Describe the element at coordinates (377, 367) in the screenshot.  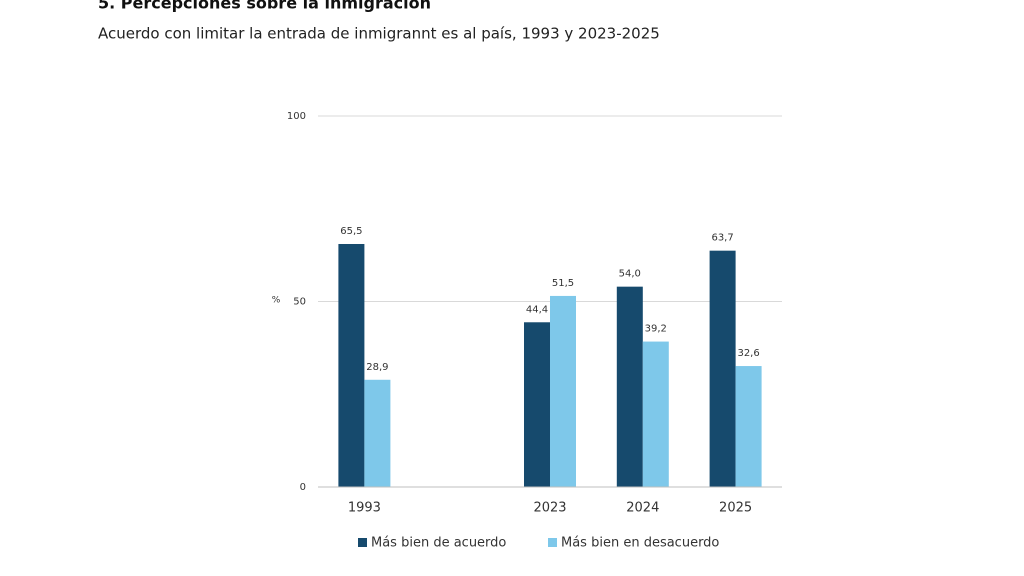
I see `value-label: 28,9` at that location.